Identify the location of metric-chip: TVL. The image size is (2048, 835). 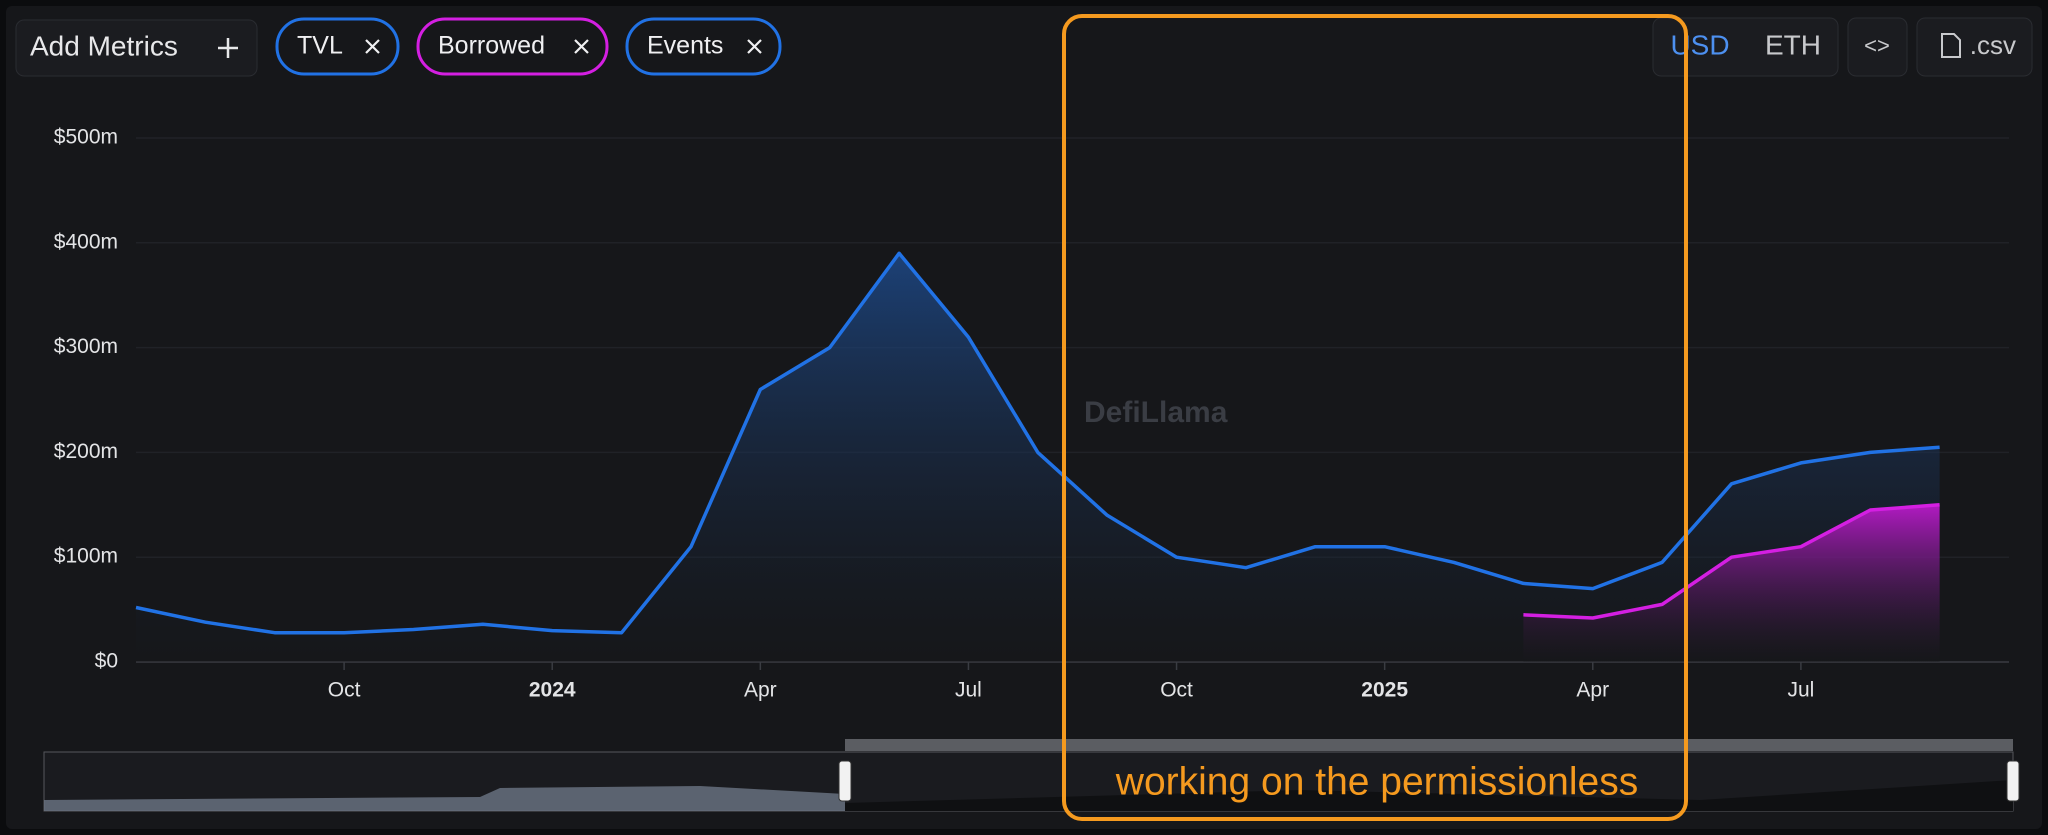
(337, 46).